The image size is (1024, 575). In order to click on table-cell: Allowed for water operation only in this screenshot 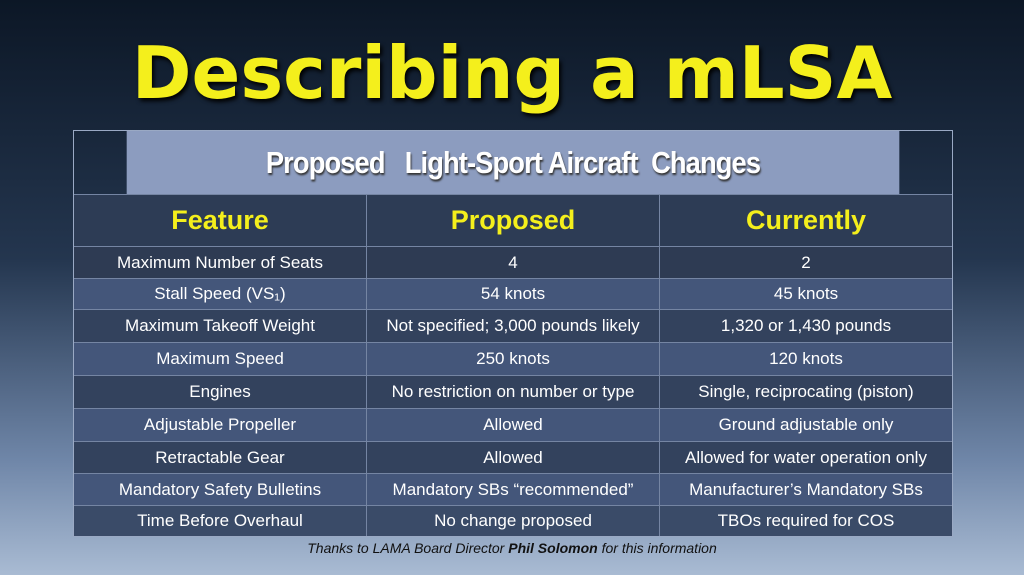, I will do `click(806, 457)`.